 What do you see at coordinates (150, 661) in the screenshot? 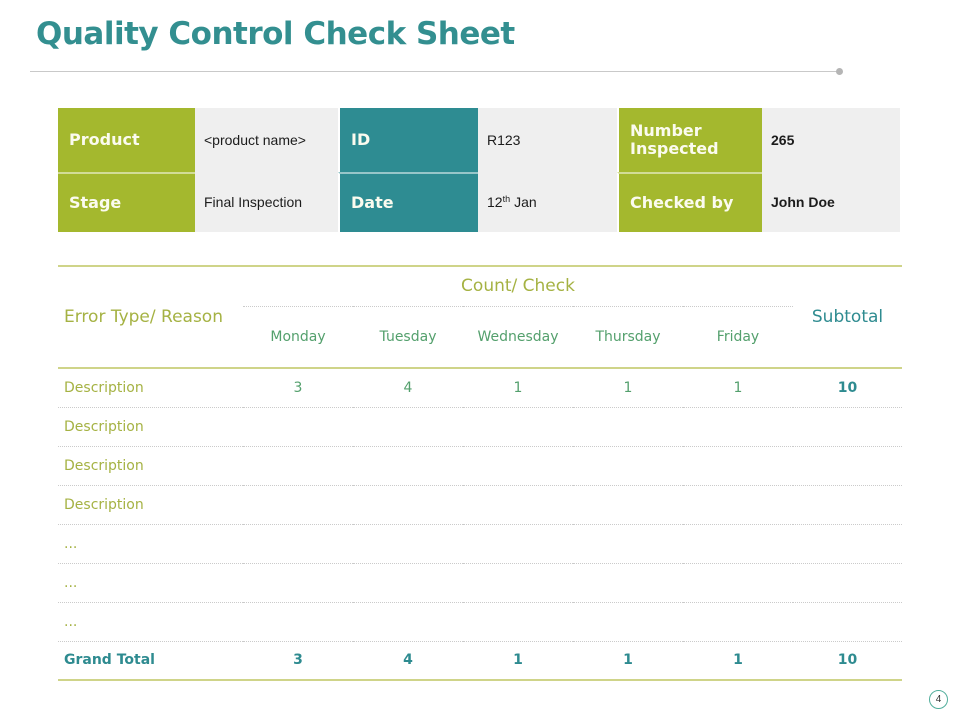
I see `row-label: Grand Total` at bounding box center [150, 661].